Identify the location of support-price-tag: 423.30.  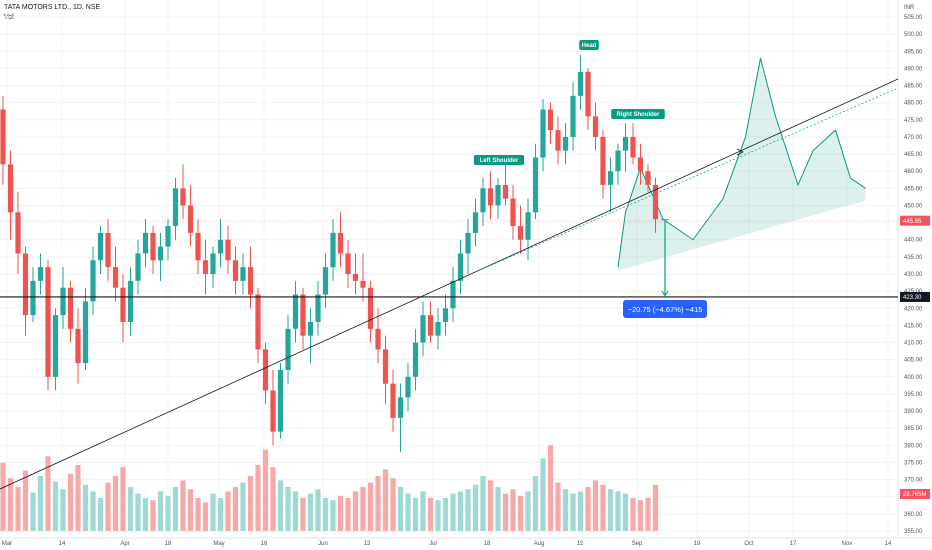
(912, 298).